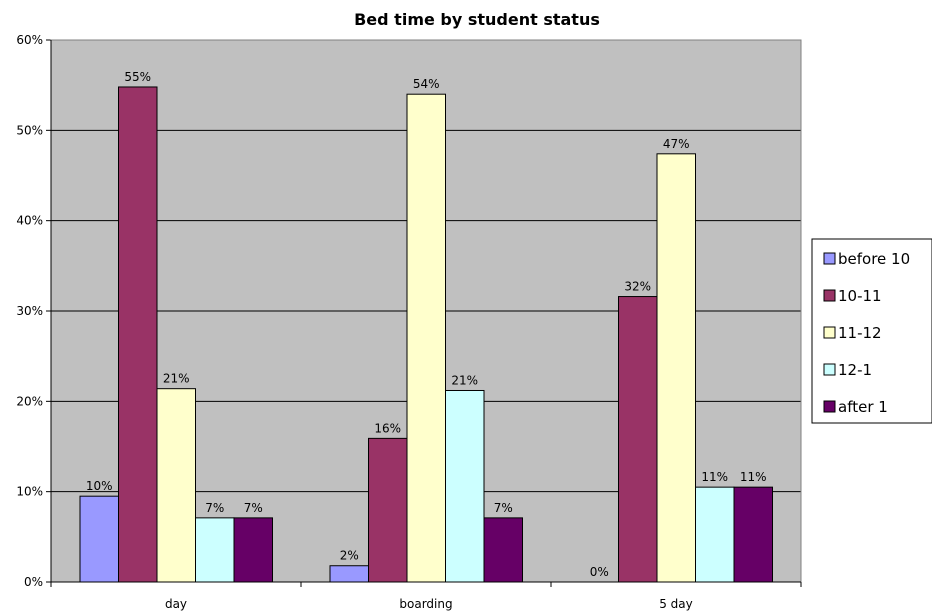 This screenshot has width=932, height=614. Describe the element at coordinates (855, 370) in the screenshot. I see `legend-label: 12-1` at that location.